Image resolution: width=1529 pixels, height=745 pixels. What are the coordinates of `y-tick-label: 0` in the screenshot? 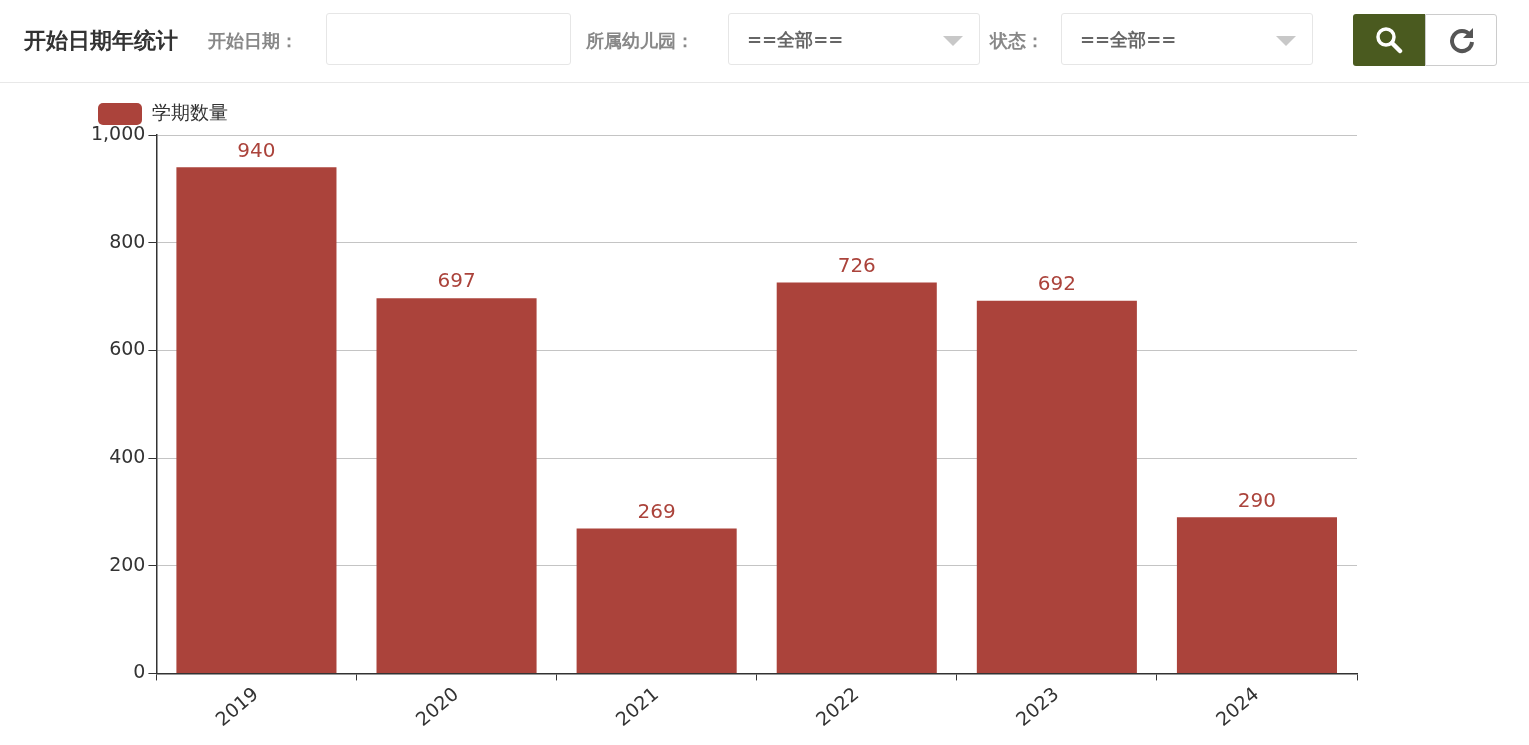 It's located at (139, 671).